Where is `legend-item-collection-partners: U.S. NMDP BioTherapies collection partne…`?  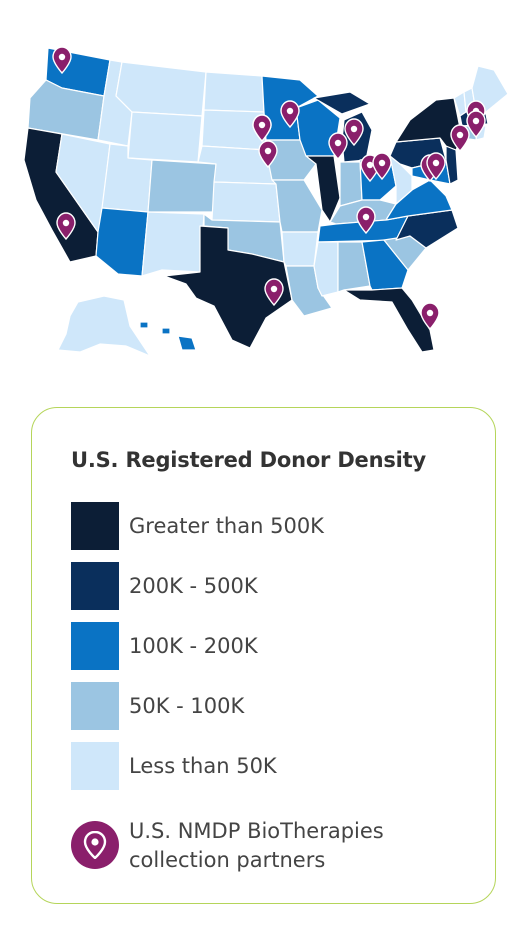 legend-item-collection-partners: U.S. NMDP BioTherapies collection partne… is located at coordinates (271, 845).